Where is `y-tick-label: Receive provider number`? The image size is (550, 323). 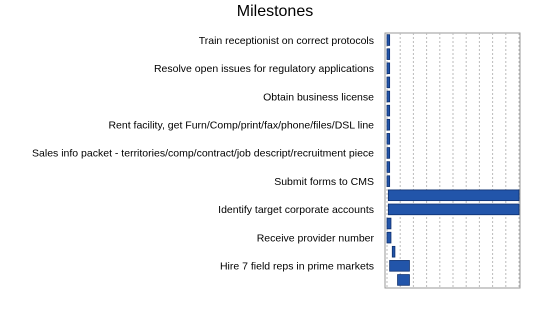 y-tick-label: Receive provider number is located at coordinates (316, 238).